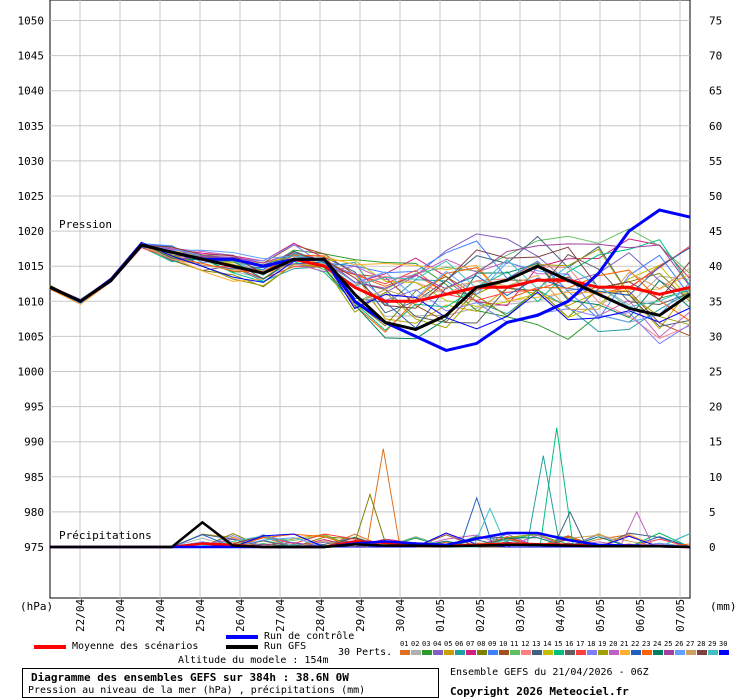 The image size is (740, 700). What do you see at coordinates (31, 196) in the screenshot?
I see `left-tick-label: 1025` at bounding box center [31, 196].